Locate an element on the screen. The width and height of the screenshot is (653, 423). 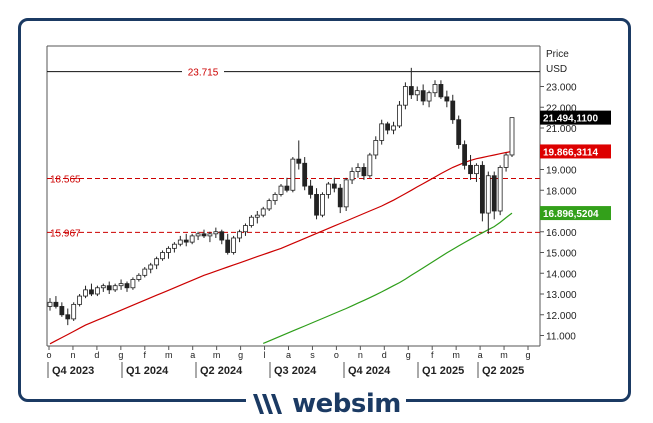
x-tick-label: s is located at coordinates (312, 355).